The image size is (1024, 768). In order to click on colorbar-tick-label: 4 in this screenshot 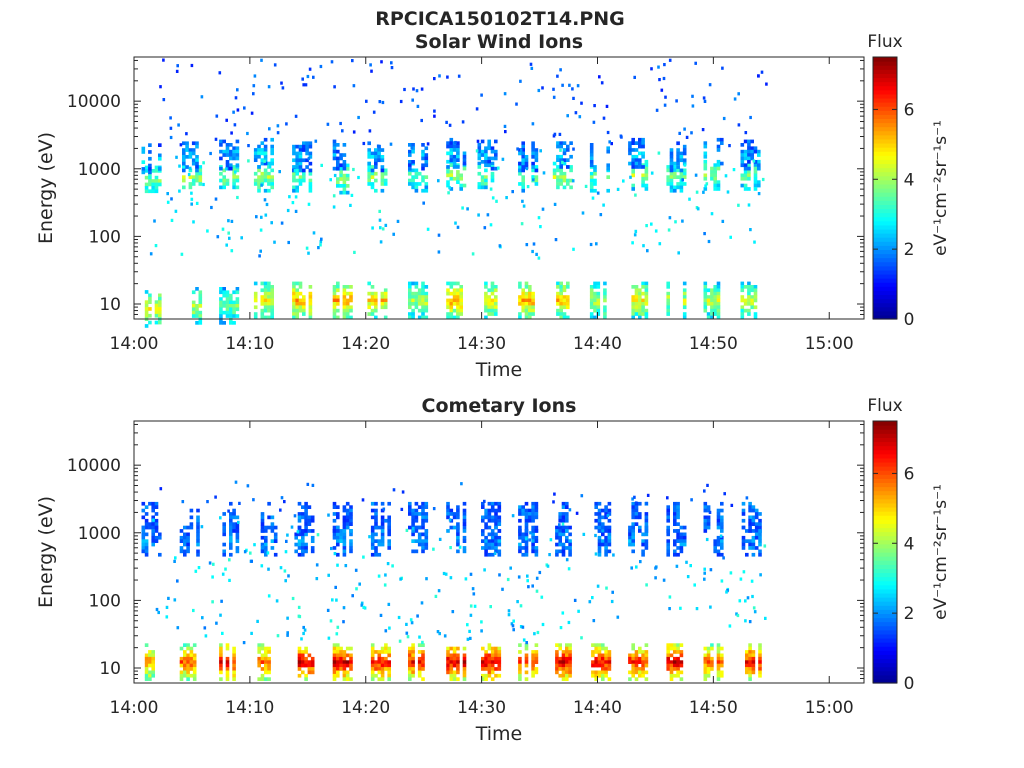, I will do `click(909, 544)`.